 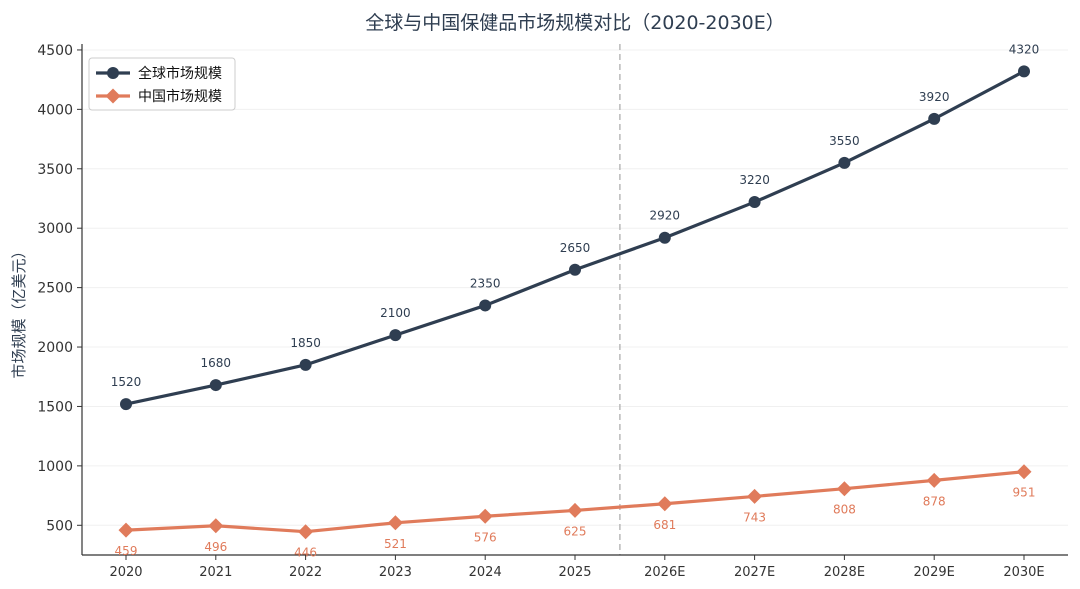 What do you see at coordinates (305, 343) in the screenshot?
I see `series-0-label-2022: 1850` at bounding box center [305, 343].